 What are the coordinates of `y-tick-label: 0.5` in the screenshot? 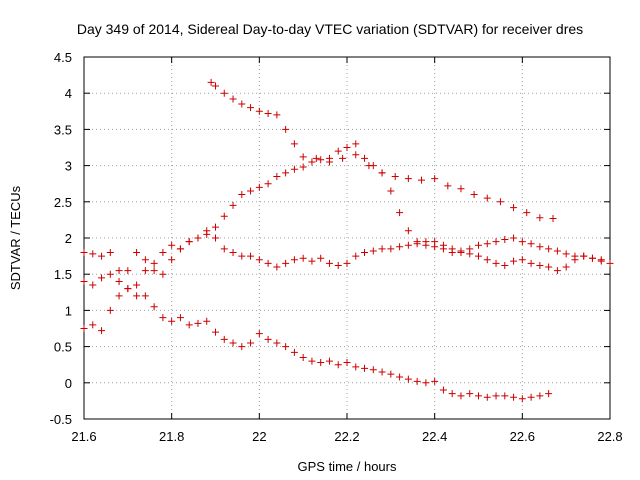 It's located at (63, 347).